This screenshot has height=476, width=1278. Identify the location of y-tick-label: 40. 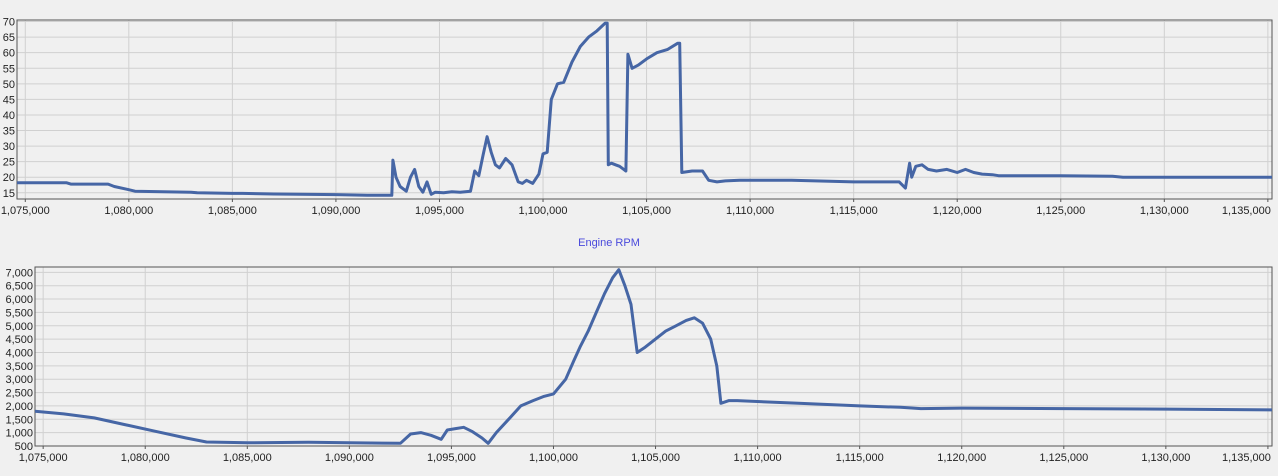
(9, 116).